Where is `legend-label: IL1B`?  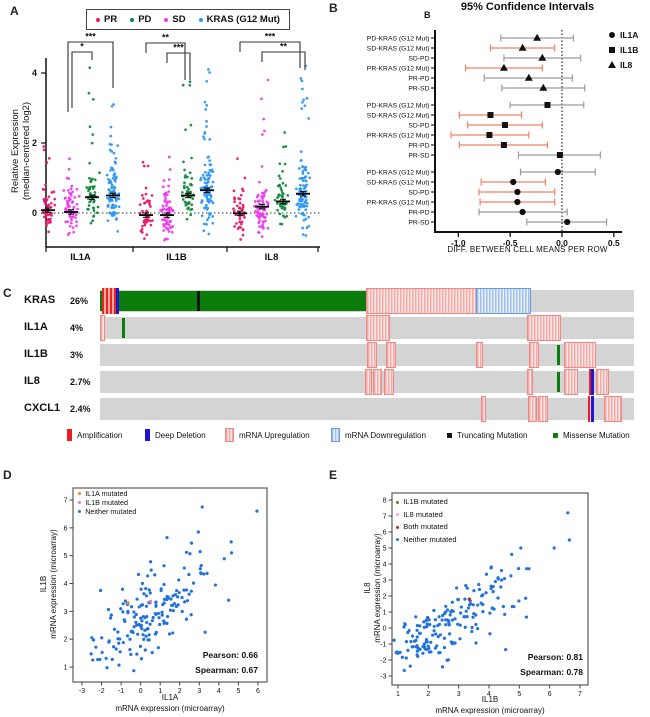
legend-label: IL1B is located at coordinates (629, 50).